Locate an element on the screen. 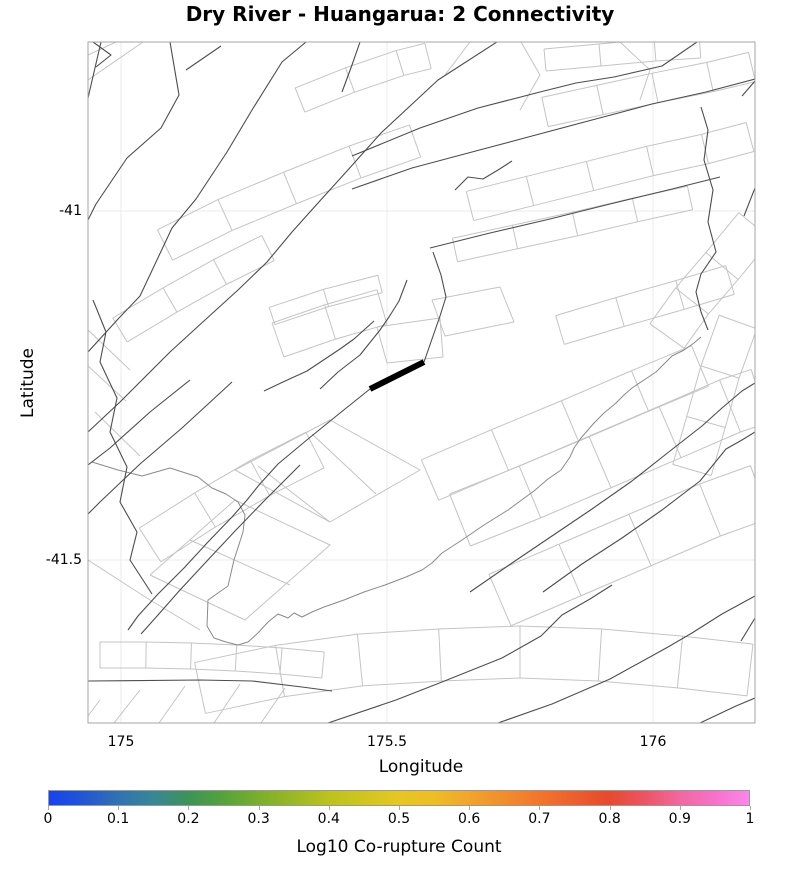 Image resolution: width=800 pixels, height=871 pixels. colorbar-tick-label: 0.8 is located at coordinates (609, 819).